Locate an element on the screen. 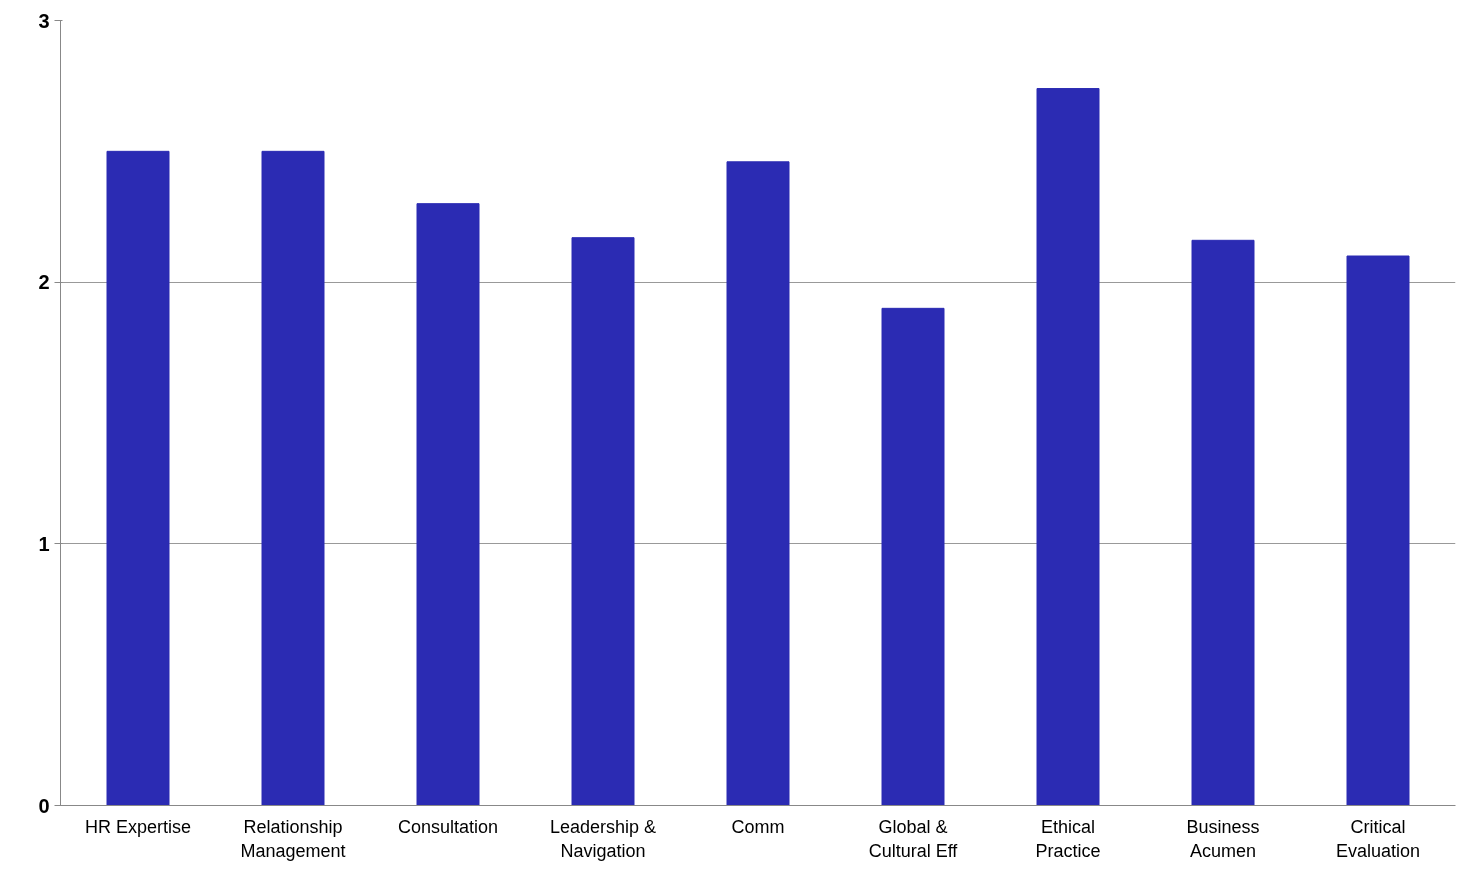 This screenshot has width=1471, height=890. x-tick-label: Critical Evaluation is located at coordinates (1378, 838).